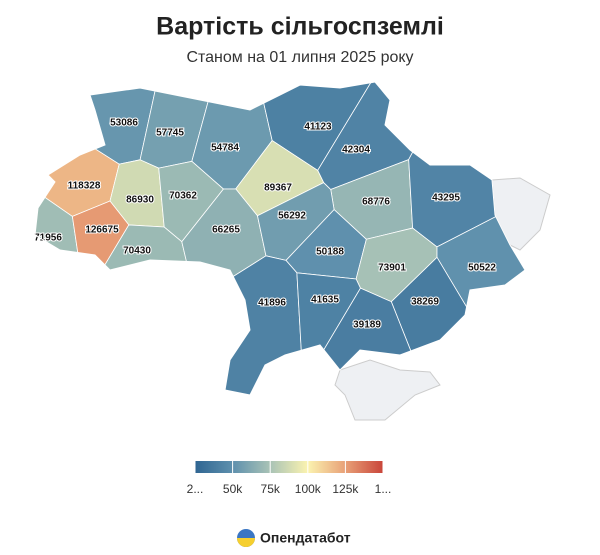 The height and width of the screenshot is (555, 600). Describe the element at coordinates (84, 186) in the screenshot. I see `region-value-label: 118328` at that location.